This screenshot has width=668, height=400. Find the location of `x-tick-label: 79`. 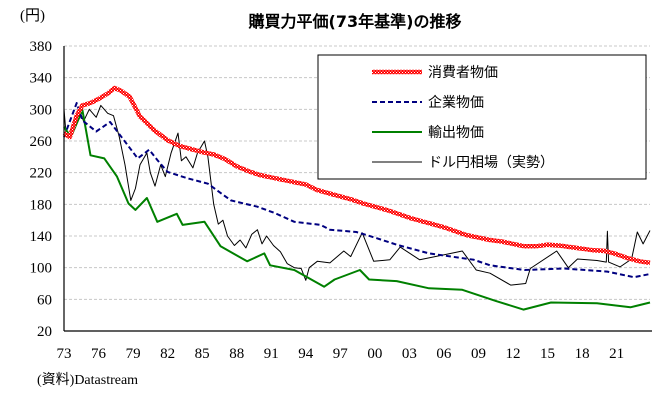

x-tick-label: 79 is located at coordinates (133, 354).